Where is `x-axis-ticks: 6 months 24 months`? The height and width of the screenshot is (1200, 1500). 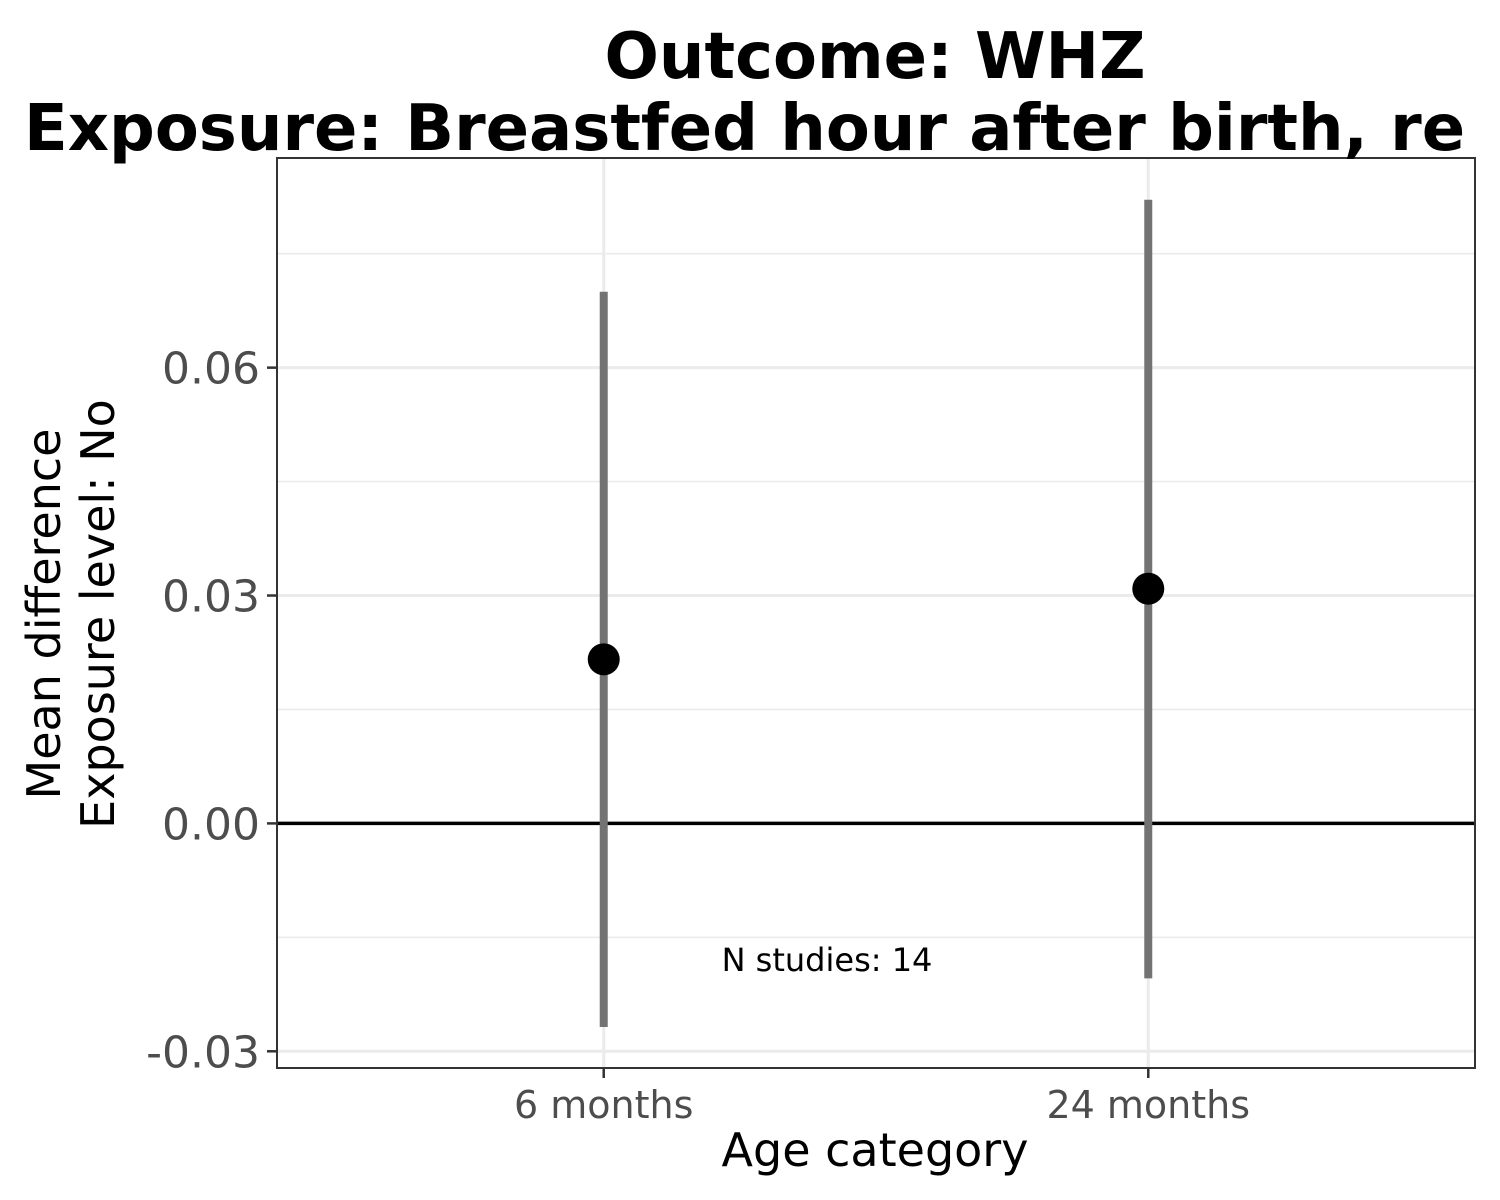 x-axis-ticks: 6 months 24 months is located at coordinates (882, 1097).